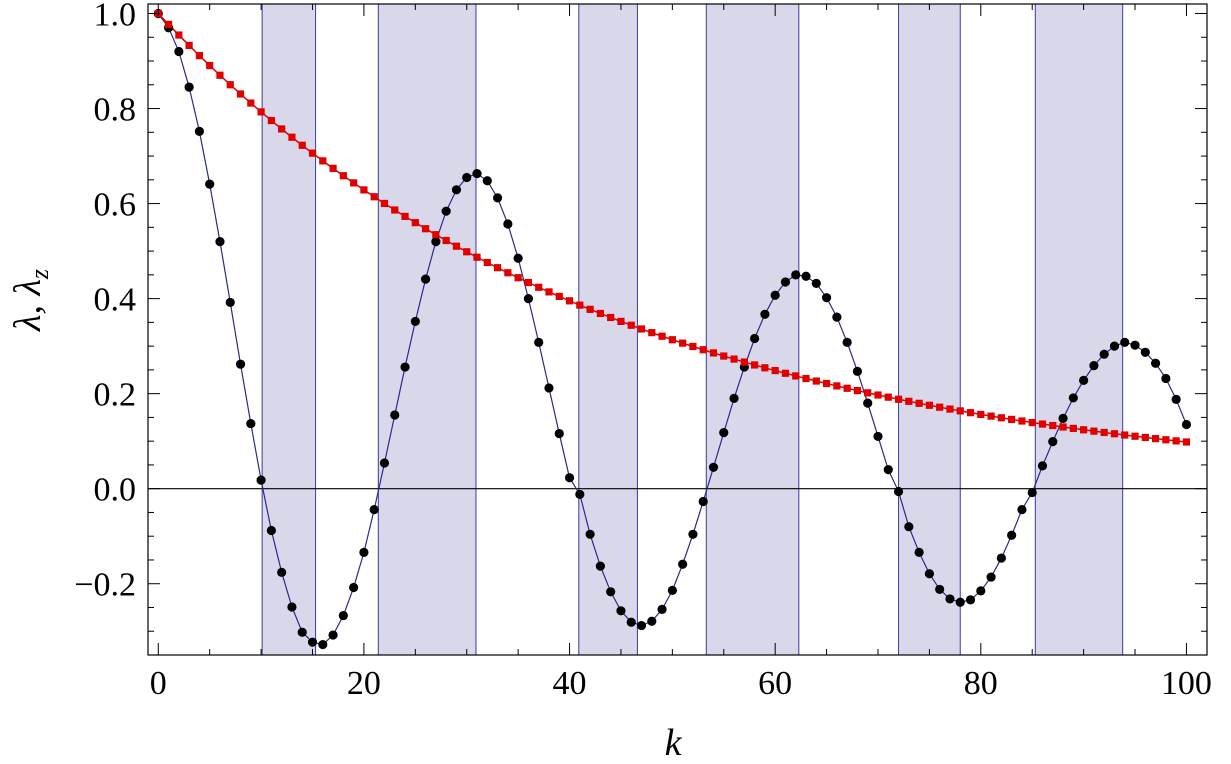  What do you see at coordinates (115, 110) in the screenshot?
I see `y-tick-label-5: 0.8` at bounding box center [115, 110].